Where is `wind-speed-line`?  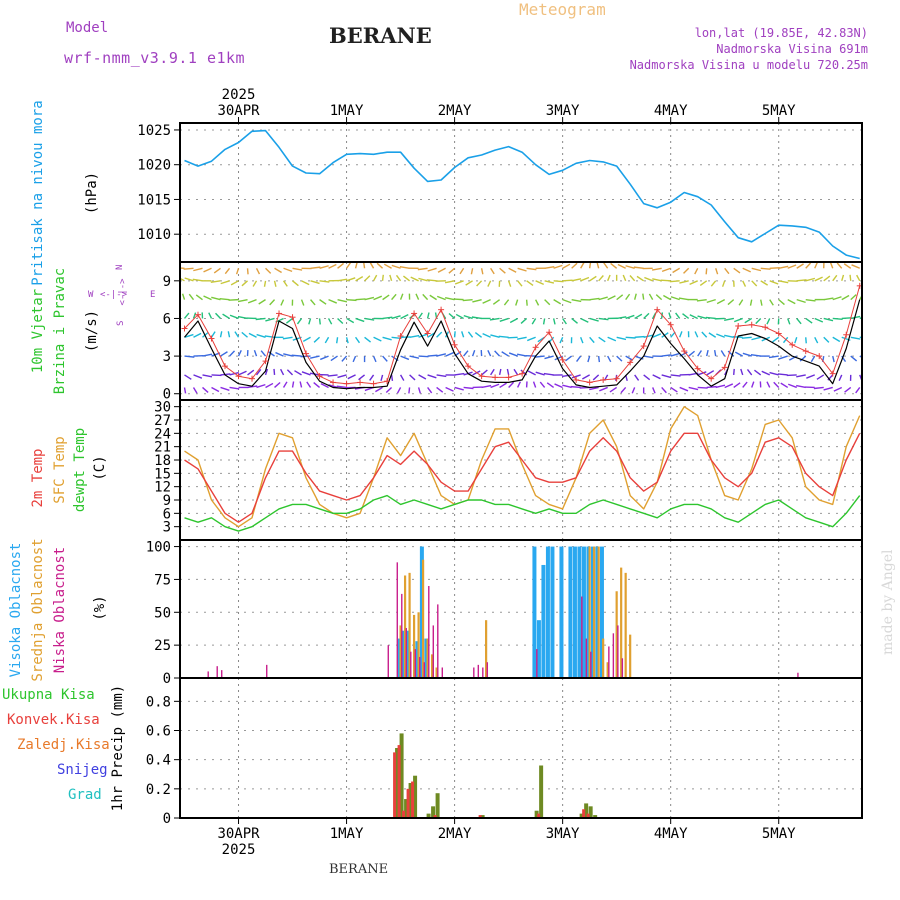 wind-speed-line is located at coordinates (522, 344).